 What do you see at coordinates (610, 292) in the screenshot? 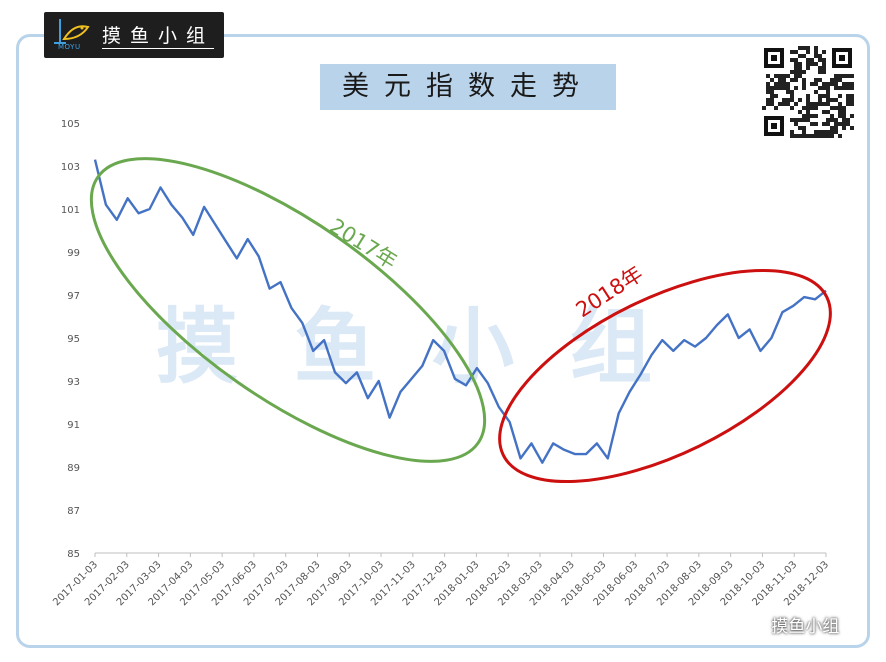
I see `annotation-2018: 2018年` at bounding box center [610, 292].